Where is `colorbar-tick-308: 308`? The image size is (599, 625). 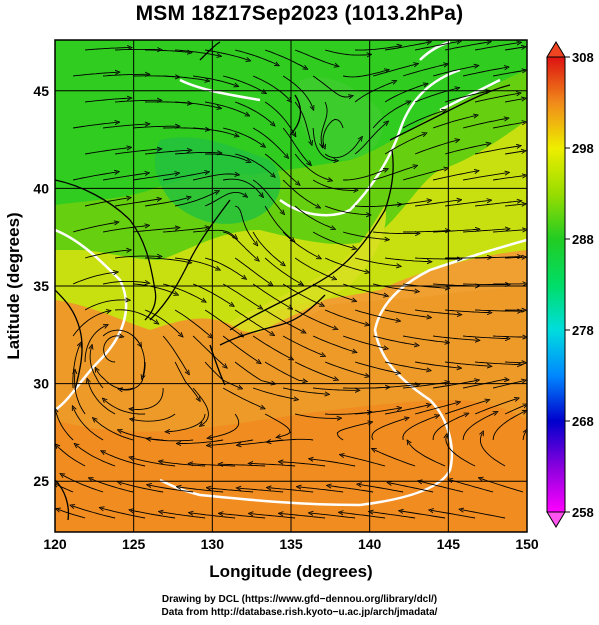
colorbar-tick-308: 308 is located at coordinates (583, 57).